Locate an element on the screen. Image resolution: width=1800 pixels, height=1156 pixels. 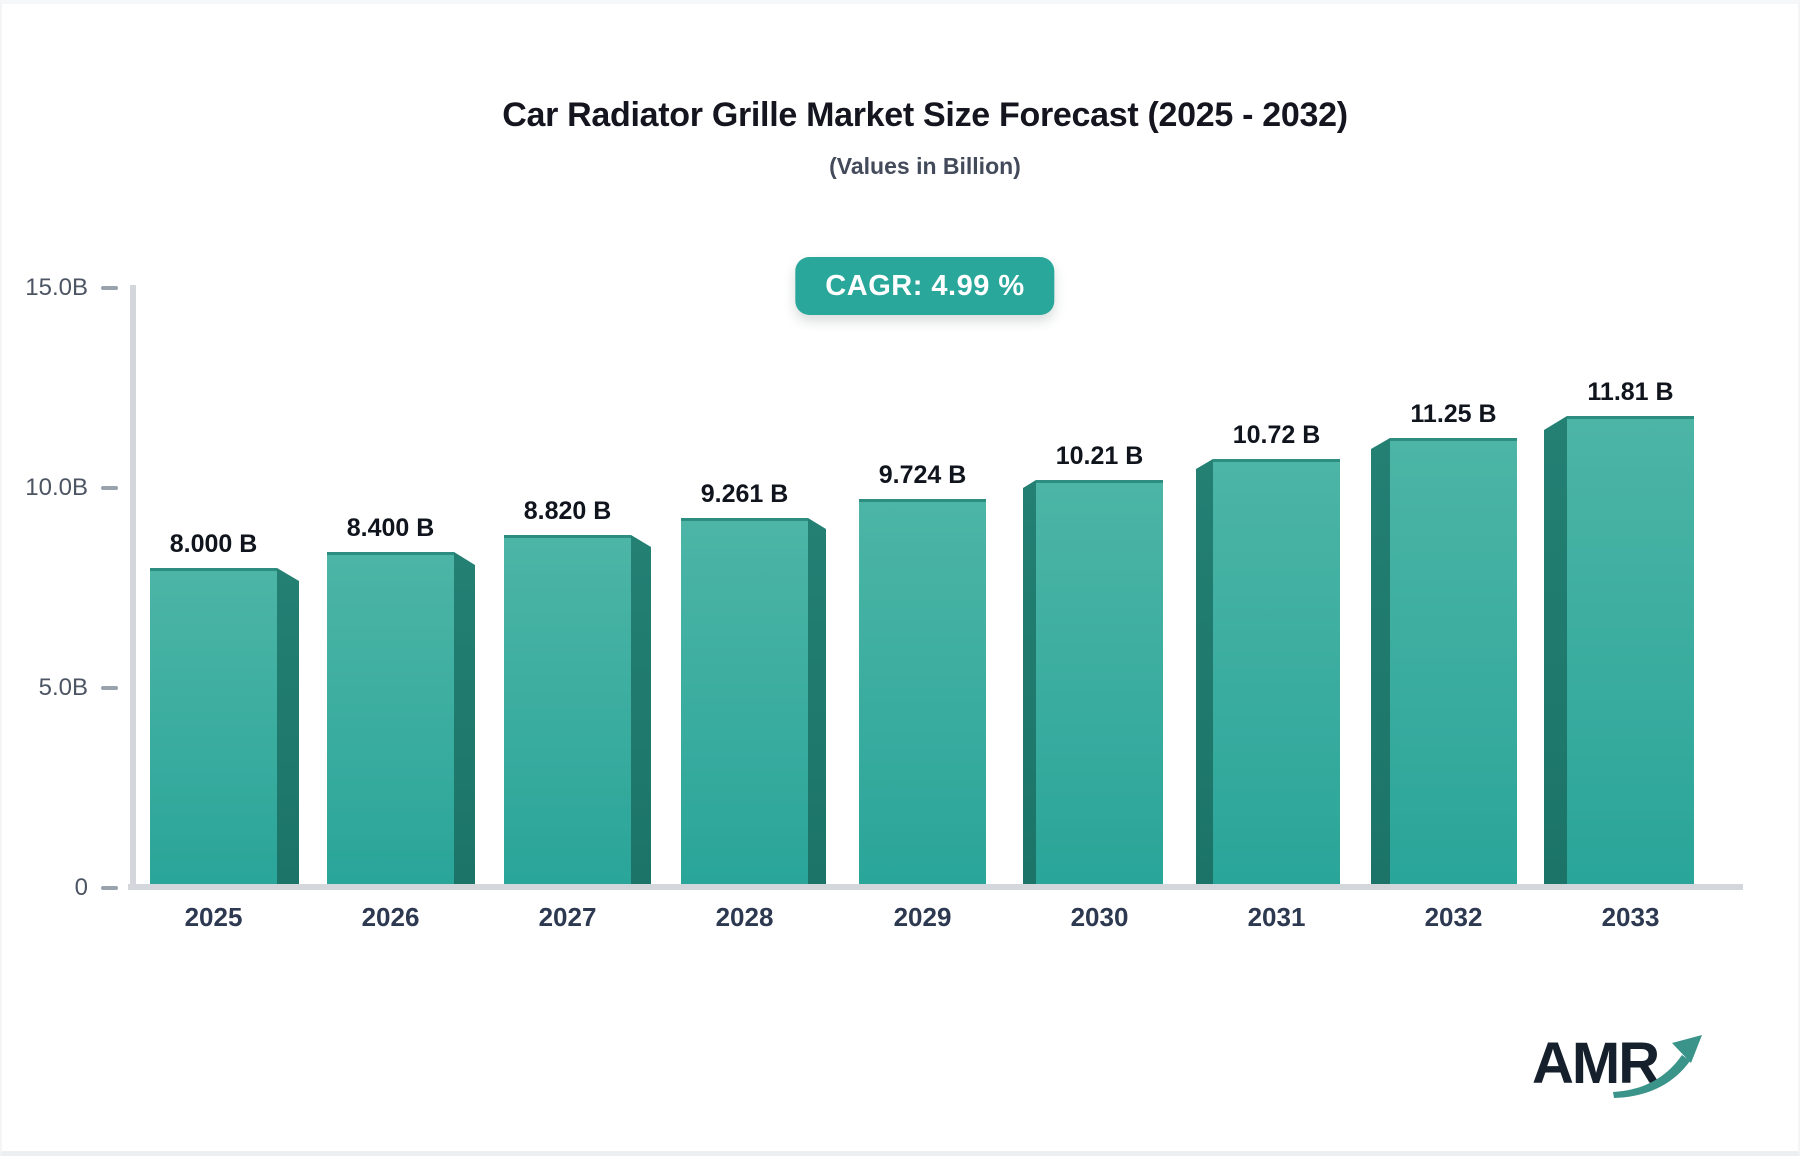
amr-logo: AMR is located at coordinates (1622, 1070).